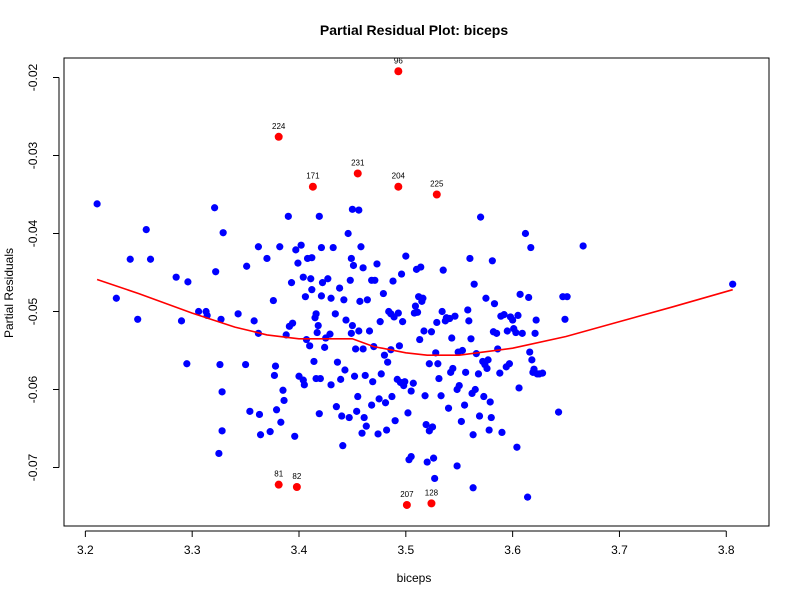 The image size is (800, 600). I want to click on outlier-label: 171, so click(313, 176).